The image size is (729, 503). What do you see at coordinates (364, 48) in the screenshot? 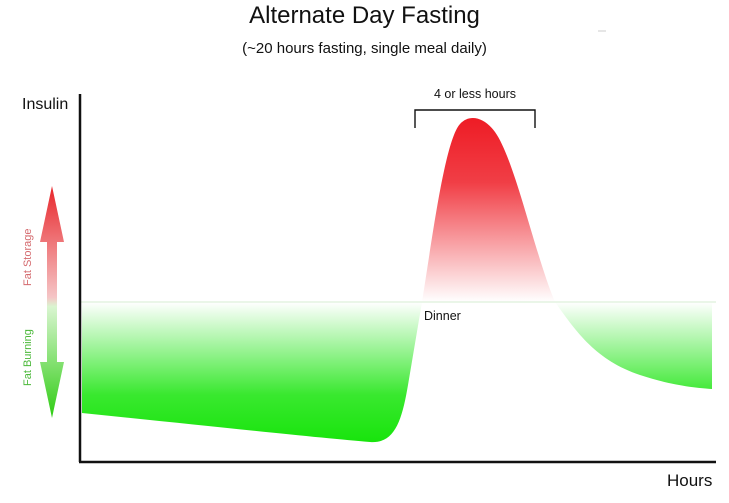
I see `chart-subtitle: (~20 hours fasting, single meal daily)` at bounding box center [364, 48].